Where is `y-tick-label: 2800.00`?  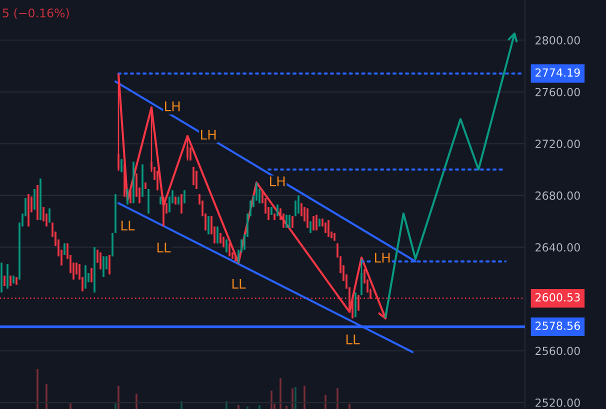 y-tick-label: 2800.00 is located at coordinates (558, 40).